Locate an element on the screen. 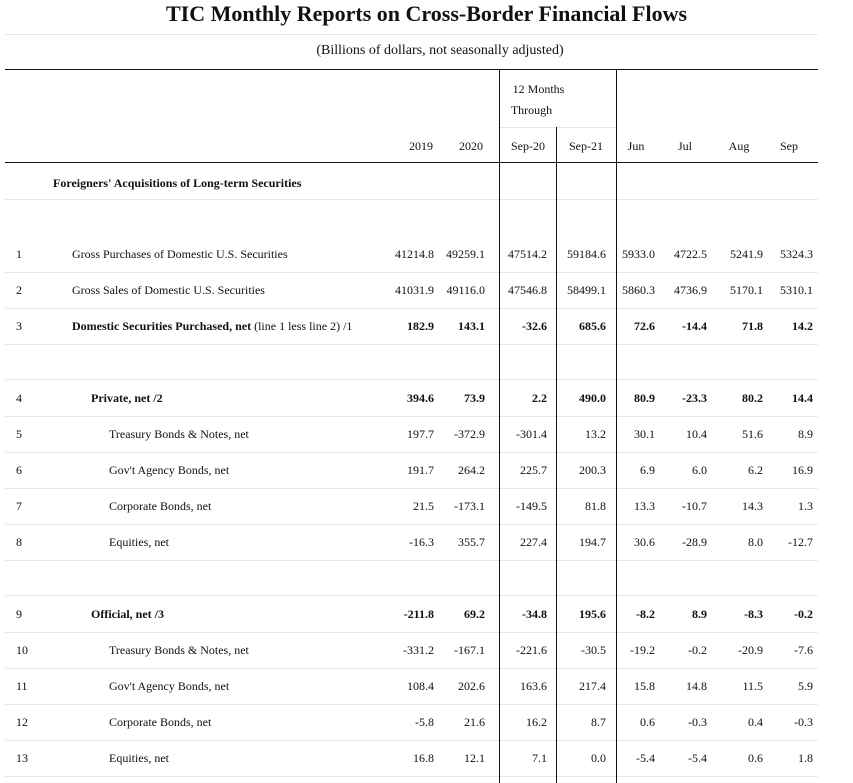 This screenshot has height=783, width=853. table-cell: 5241.9 is located at coordinates (746, 254).